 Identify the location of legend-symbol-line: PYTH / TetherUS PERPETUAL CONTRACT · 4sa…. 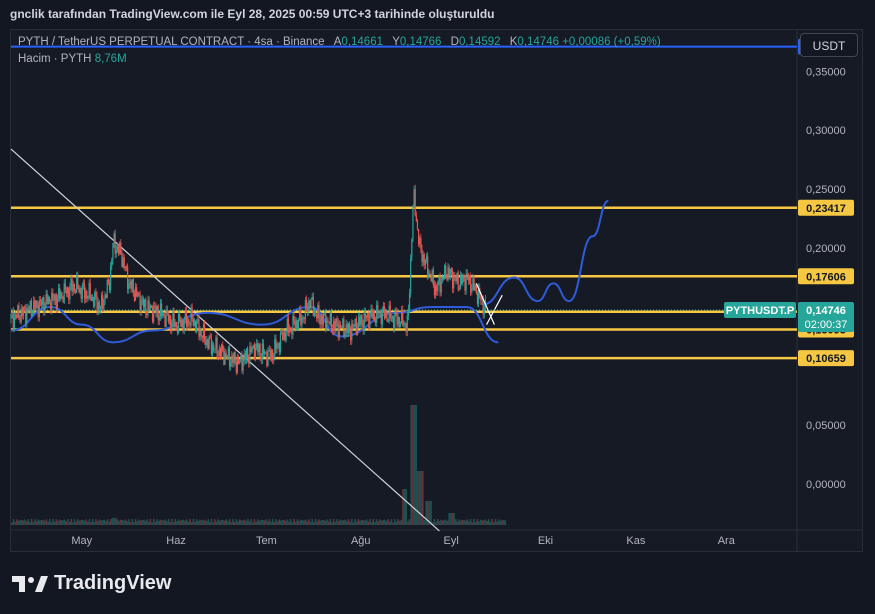
(339, 42).